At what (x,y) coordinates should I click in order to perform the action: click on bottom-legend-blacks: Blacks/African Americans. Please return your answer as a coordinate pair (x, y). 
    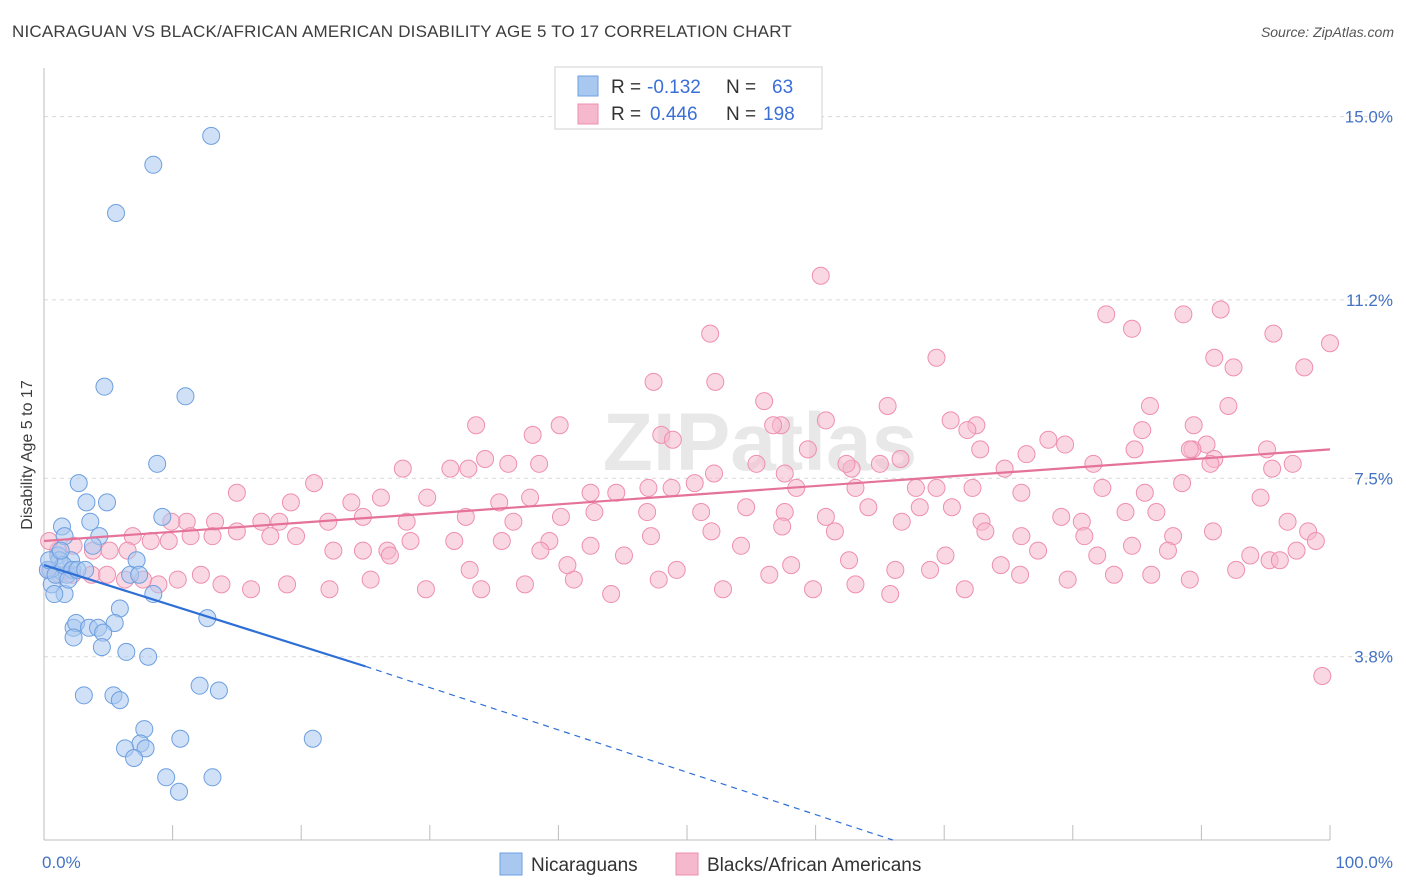
    Looking at the image, I should click on (814, 865).